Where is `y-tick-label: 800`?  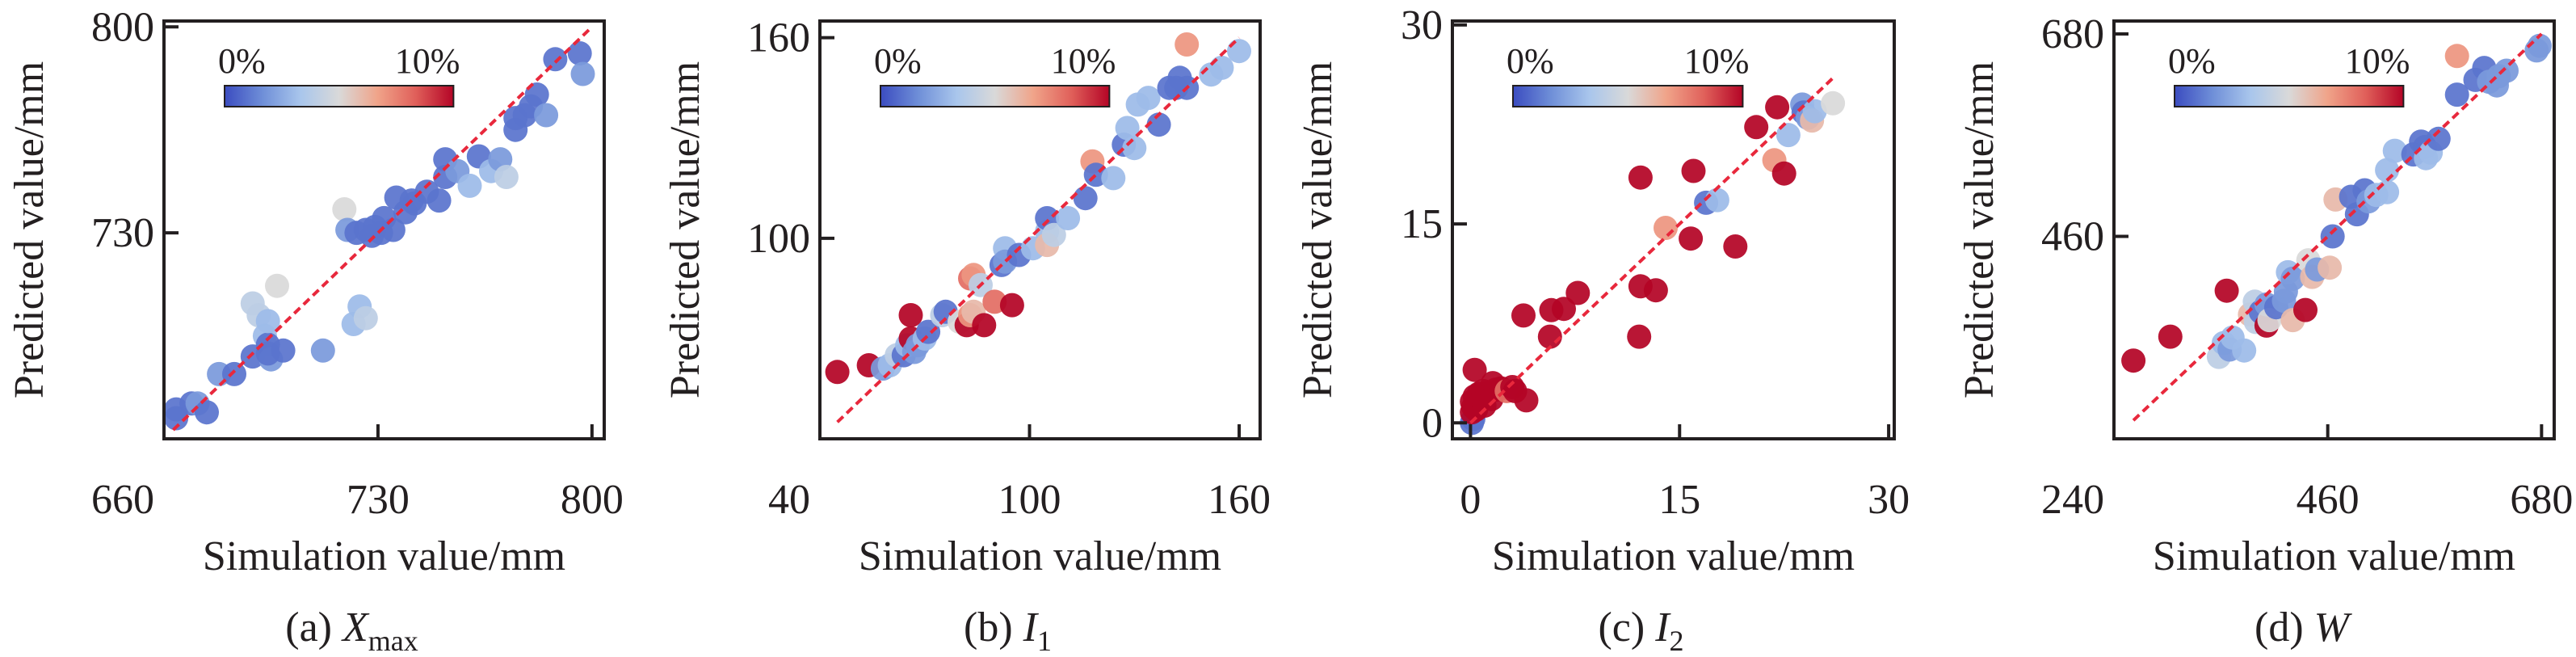
y-tick-label: 800 is located at coordinates (122, 27).